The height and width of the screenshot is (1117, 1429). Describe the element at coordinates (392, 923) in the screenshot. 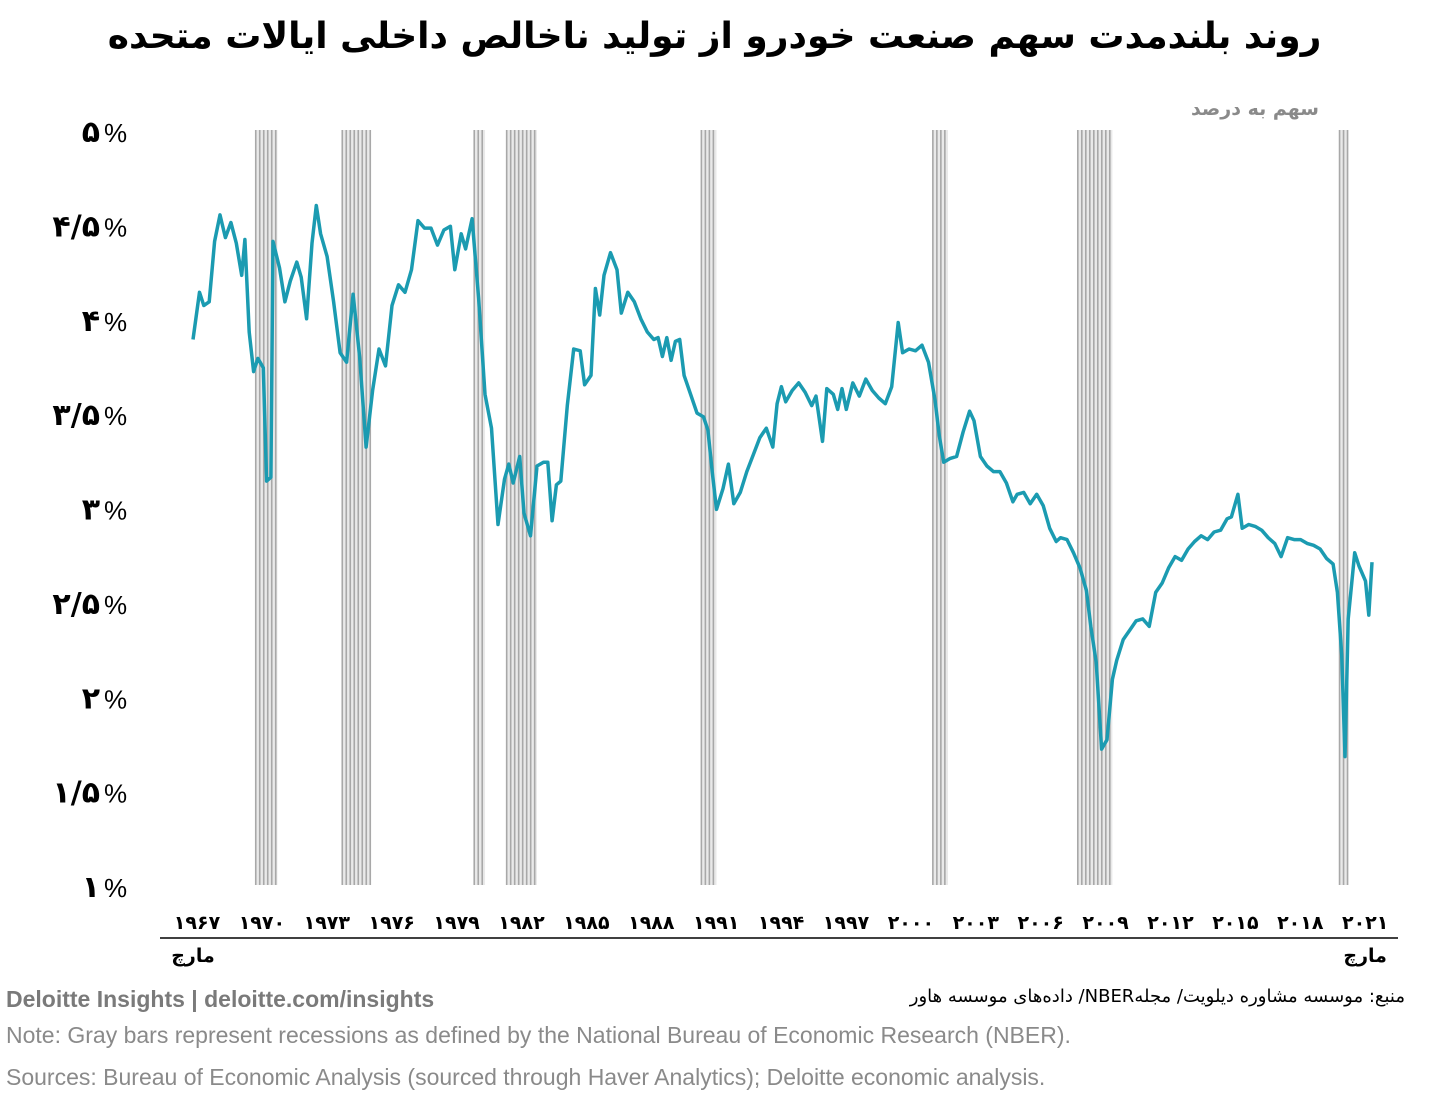

I see `x-tick-label: ۱۹۷۶` at that location.